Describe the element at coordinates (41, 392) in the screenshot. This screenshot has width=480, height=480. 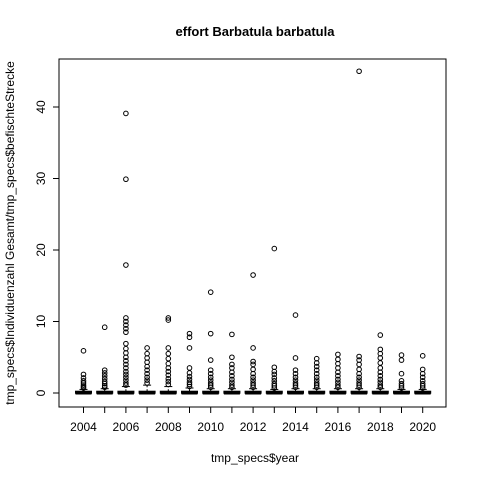
I see `y-tick-label: 0` at that location.